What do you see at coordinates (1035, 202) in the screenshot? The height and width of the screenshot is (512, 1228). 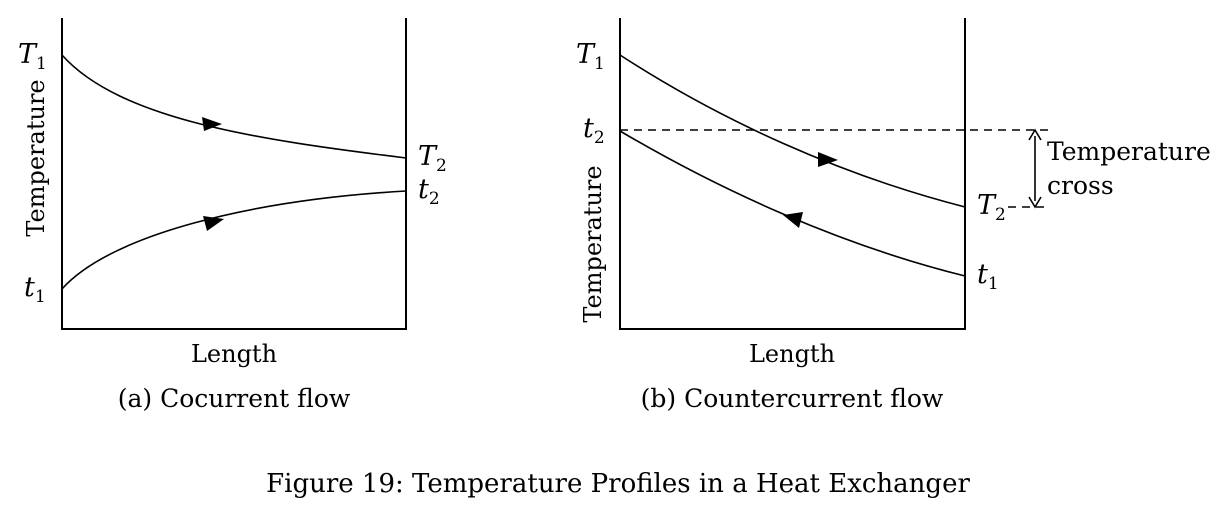 I see `panel-b-cross-arrow-bottom-icon` at bounding box center [1035, 202].